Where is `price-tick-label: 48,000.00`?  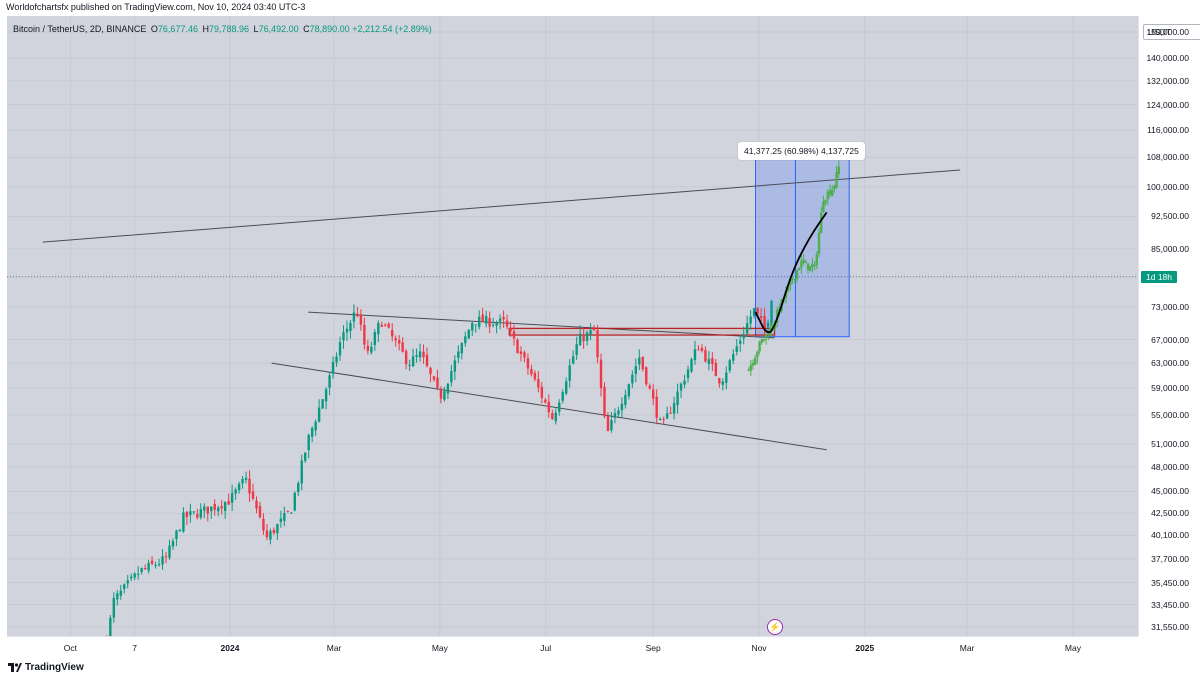
price-tick-label: 48,000.00 is located at coordinates (1170, 466).